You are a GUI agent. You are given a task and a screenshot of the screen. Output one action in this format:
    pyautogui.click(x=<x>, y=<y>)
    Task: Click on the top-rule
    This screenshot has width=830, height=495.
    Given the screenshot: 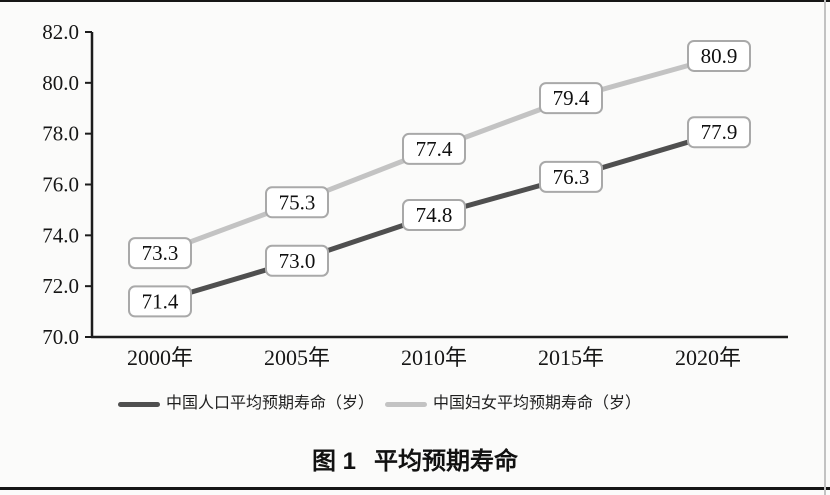 What is the action you would take?
    pyautogui.click(x=415, y=1)
    